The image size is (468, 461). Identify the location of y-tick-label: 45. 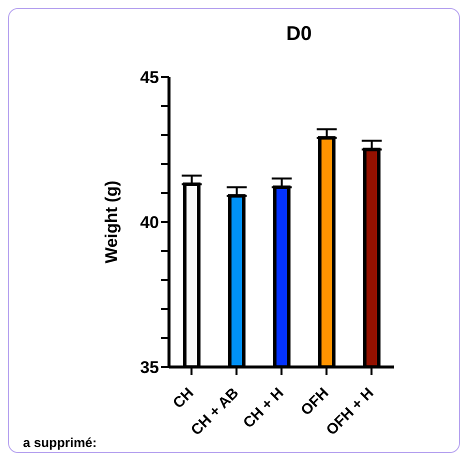
(149, 78).